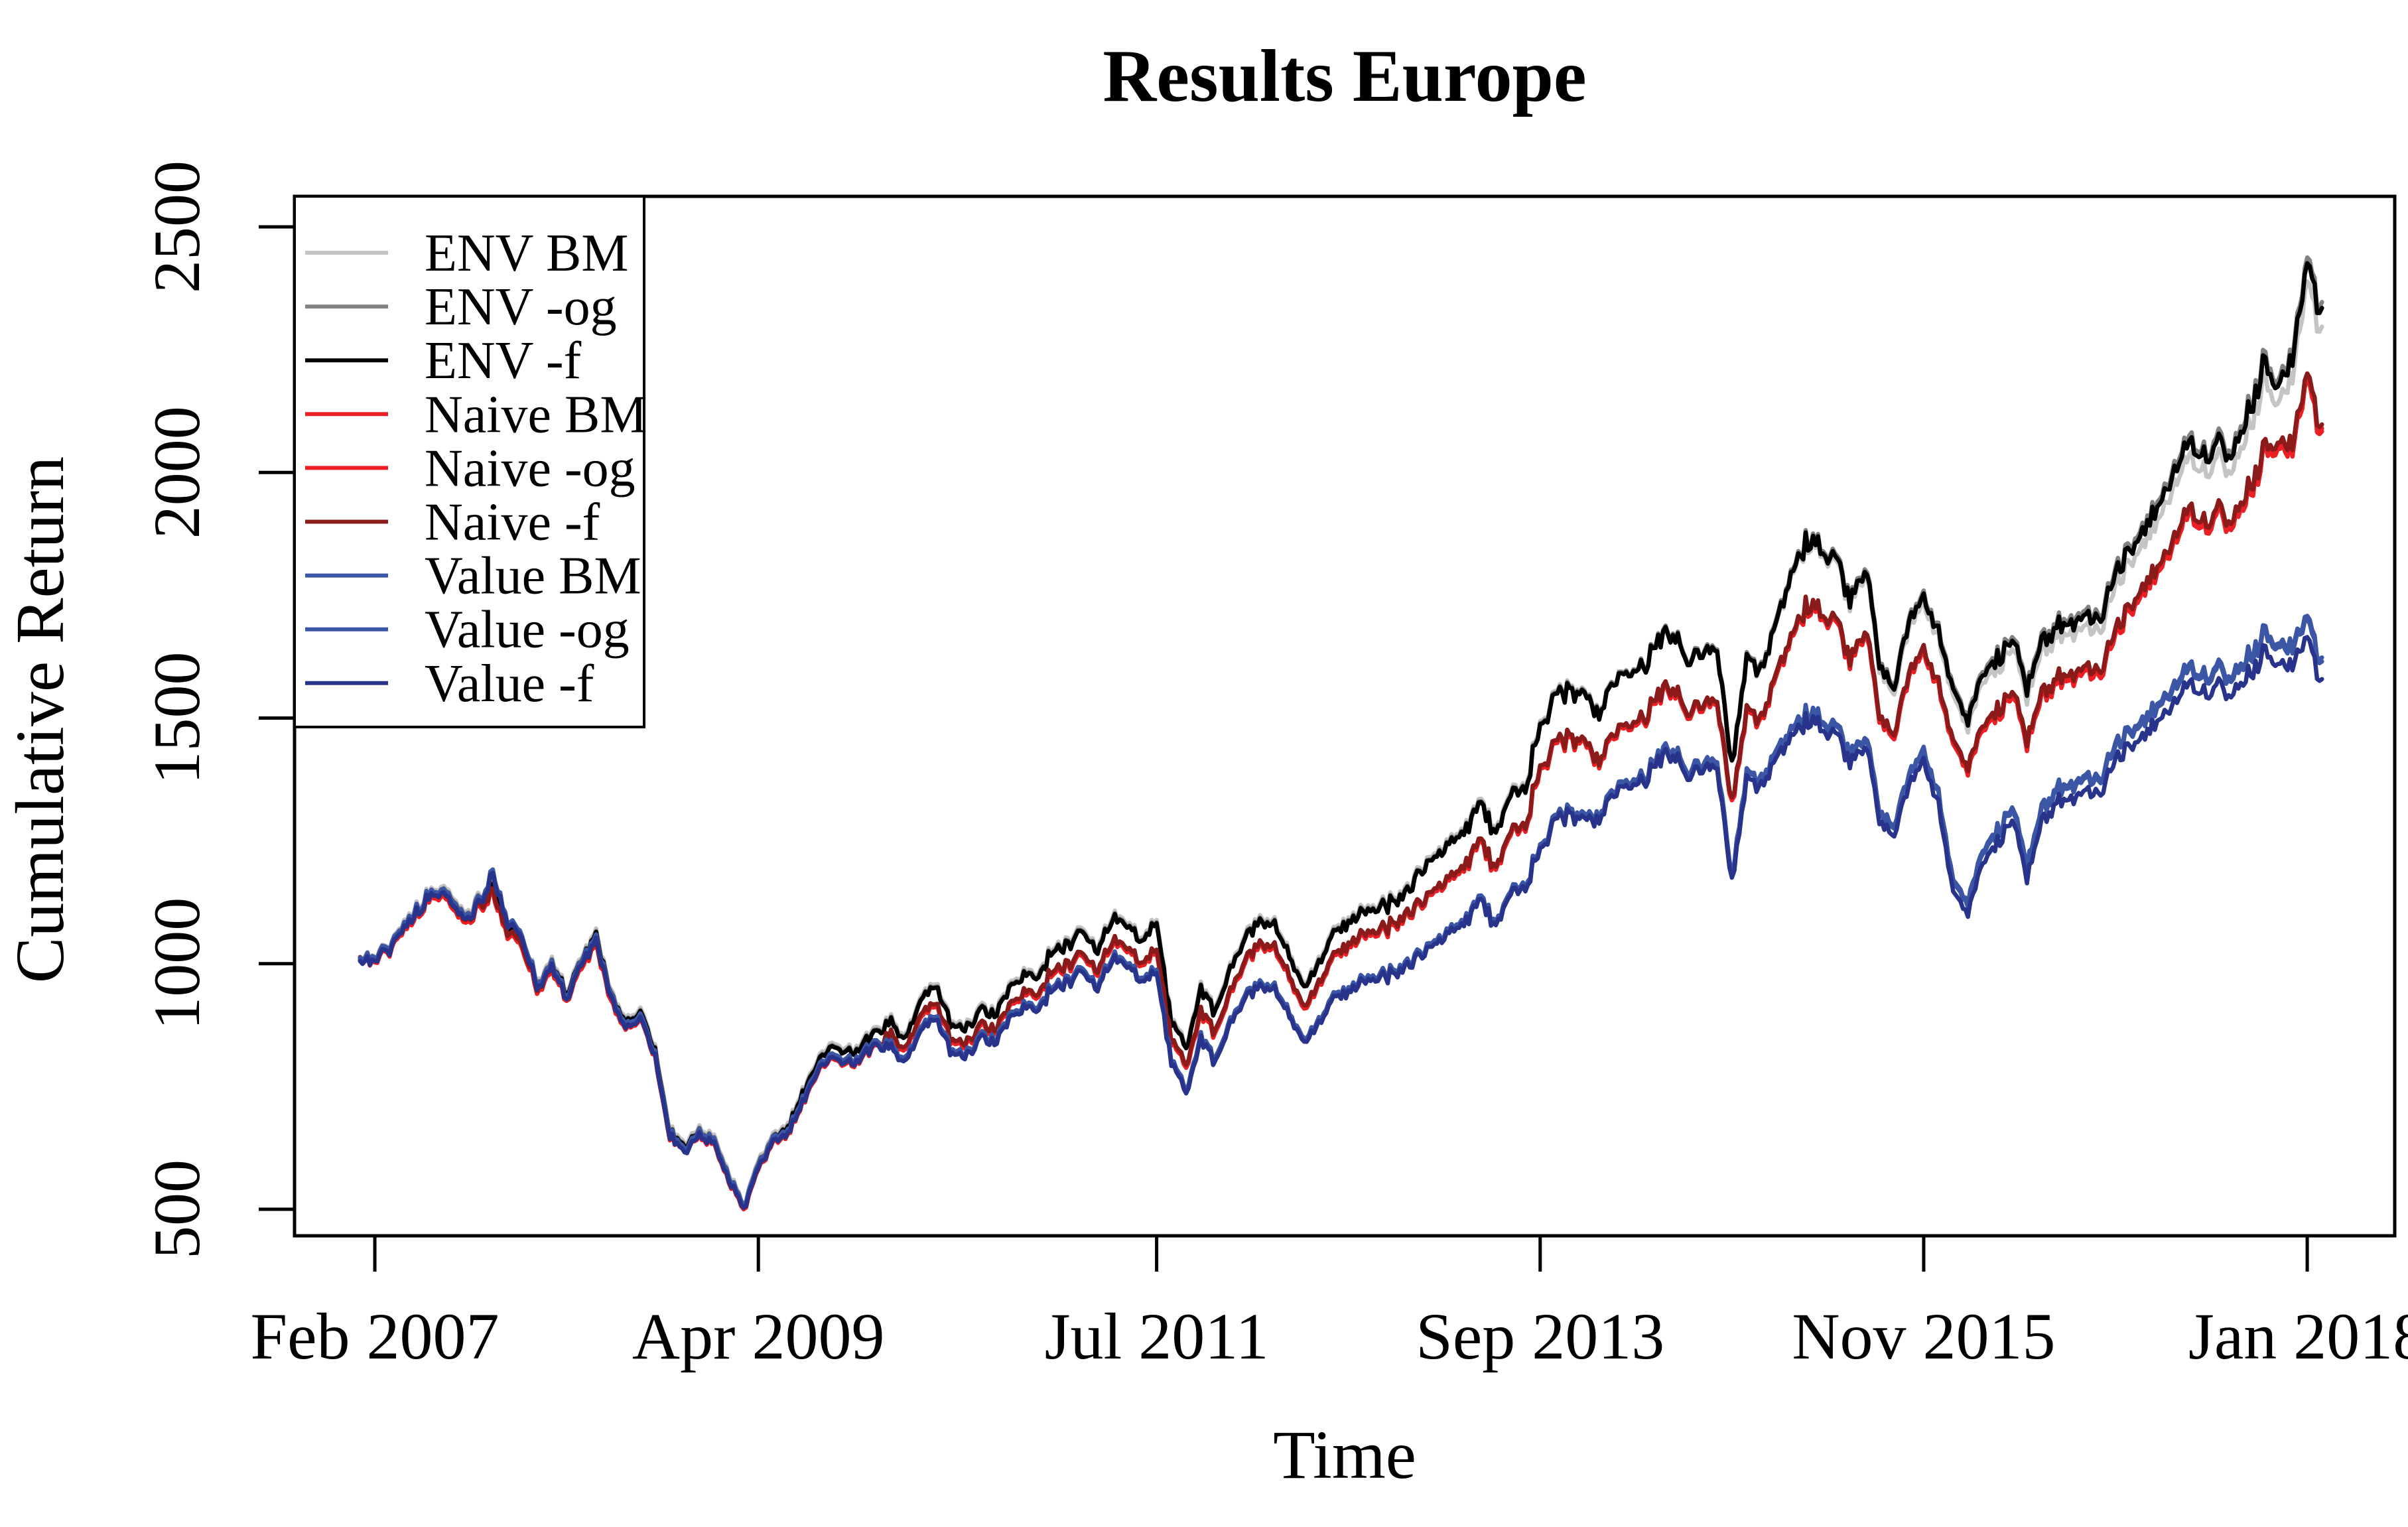  I want to click on legend-label: ENV -f, so click(503, 361).